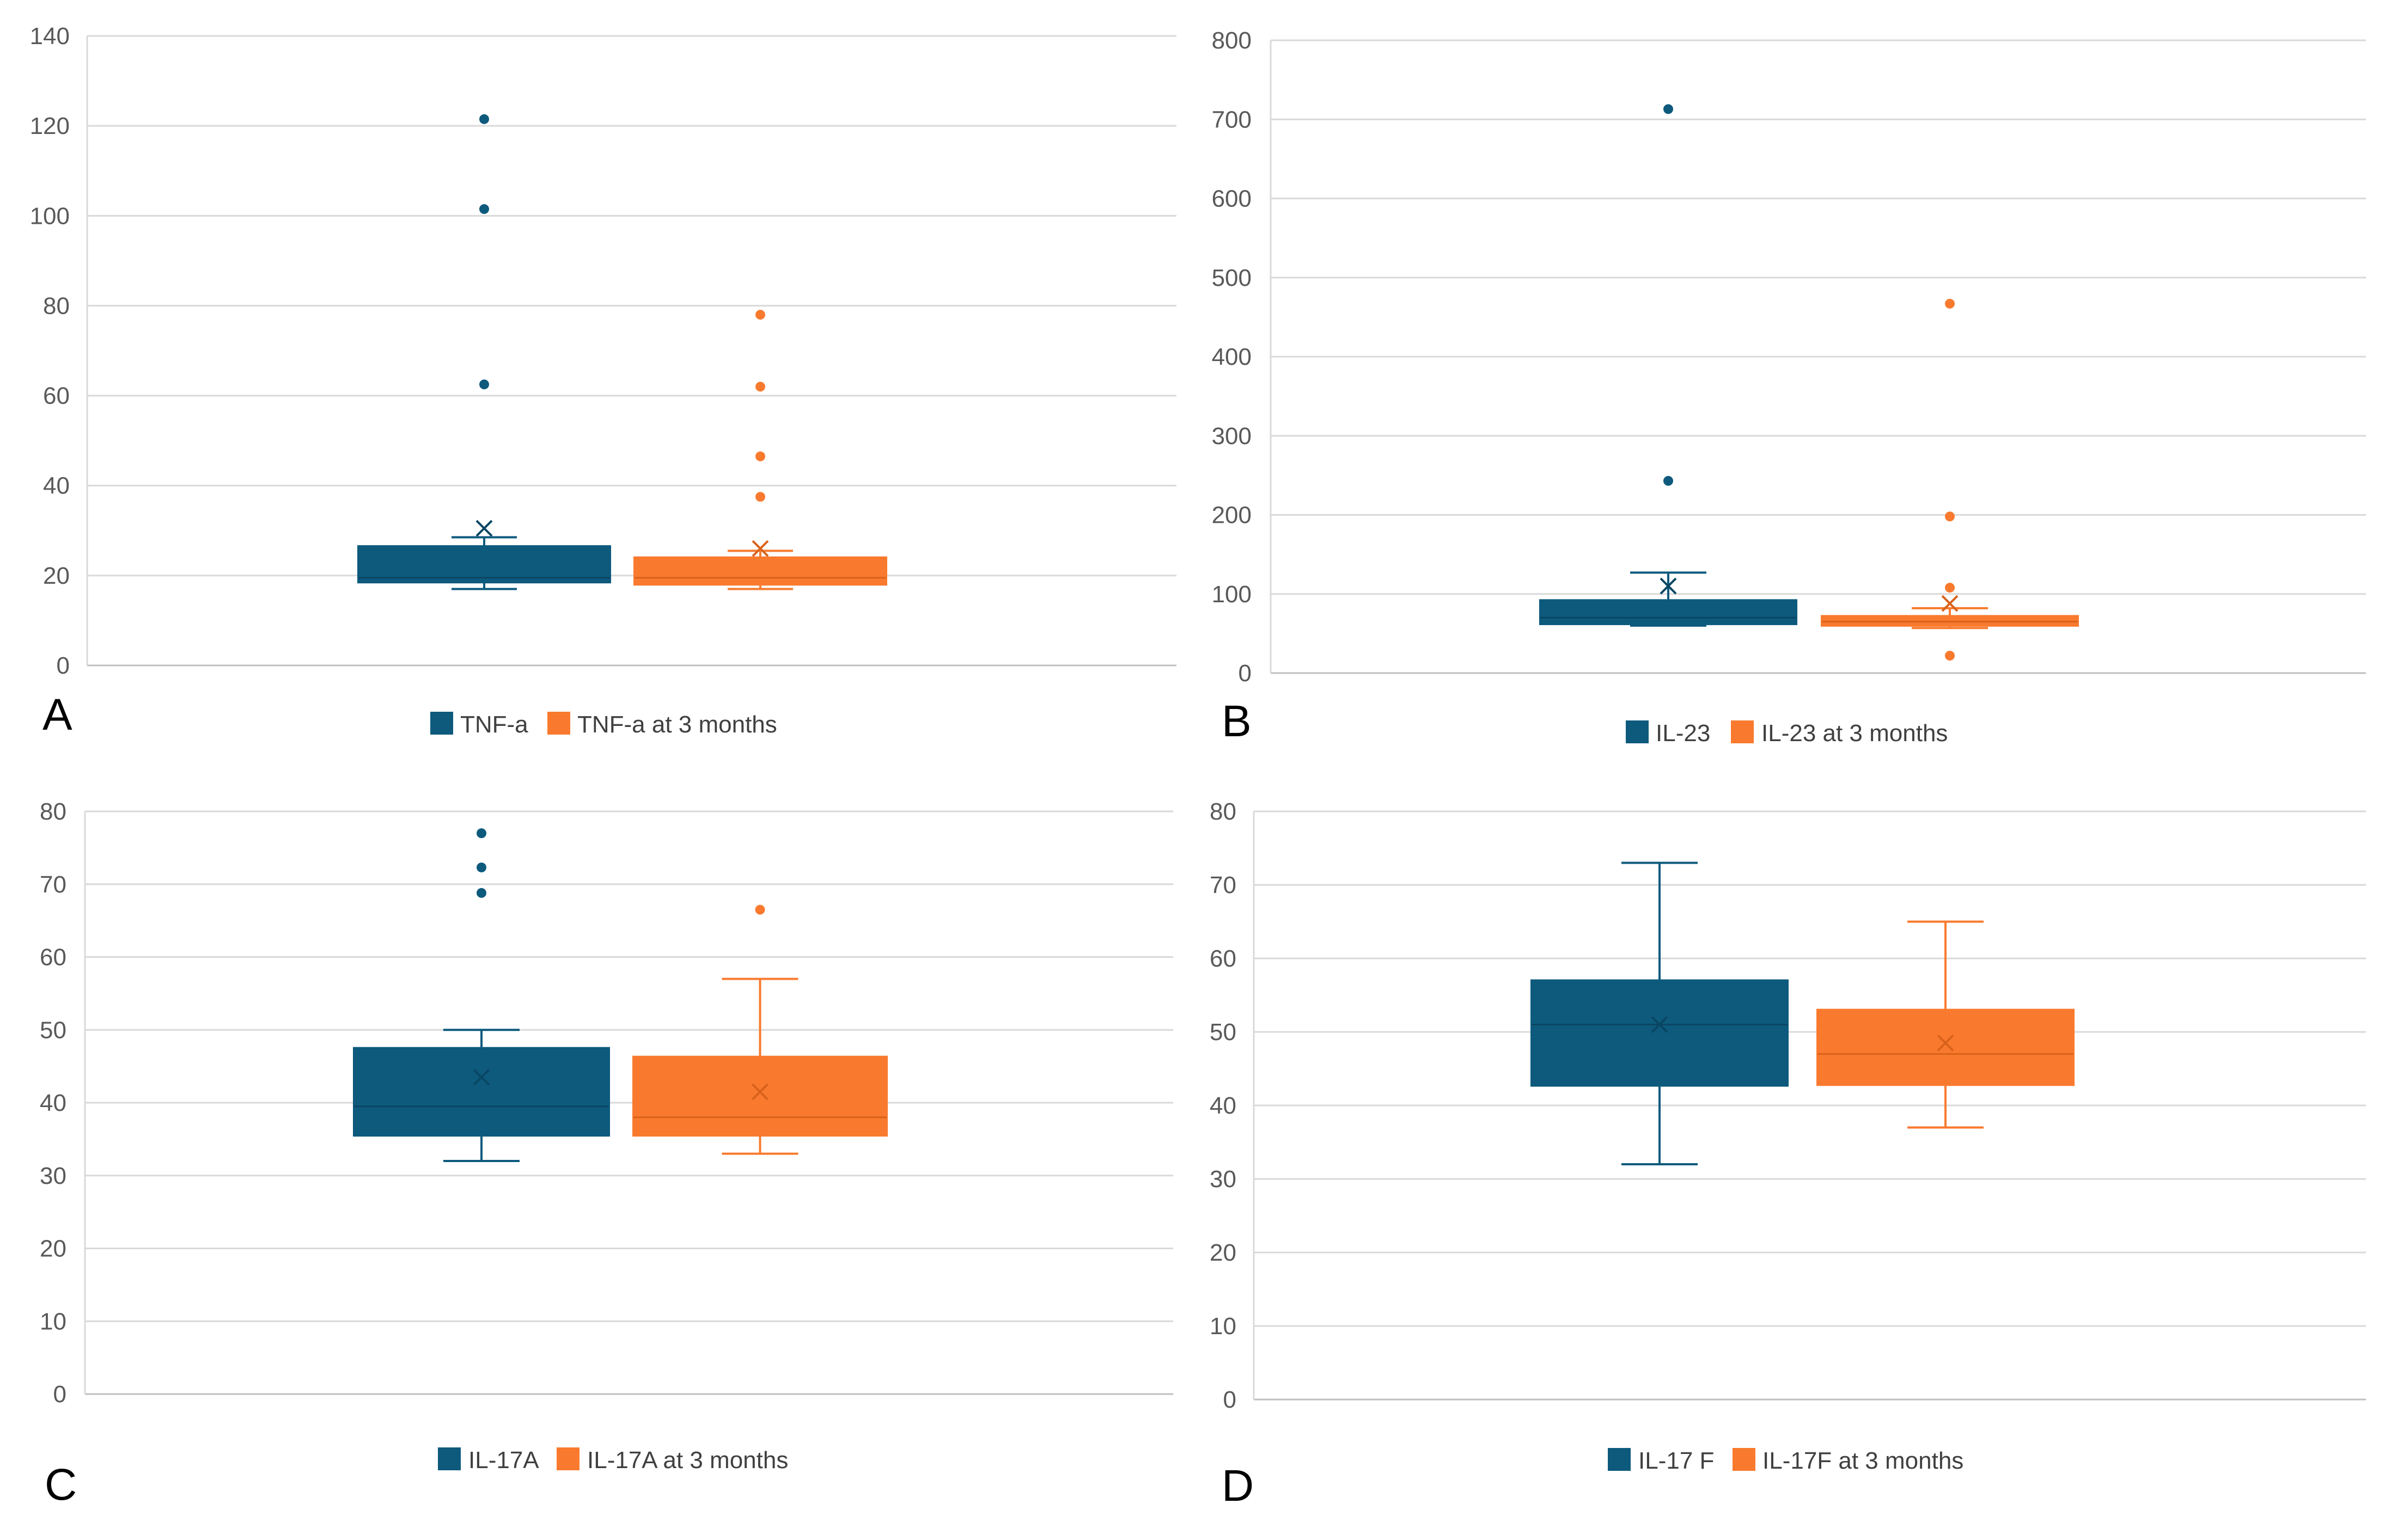  Describe the element at coordinates (50, 126) in the screenshot. I see `y-tick-label: 120` at that location.